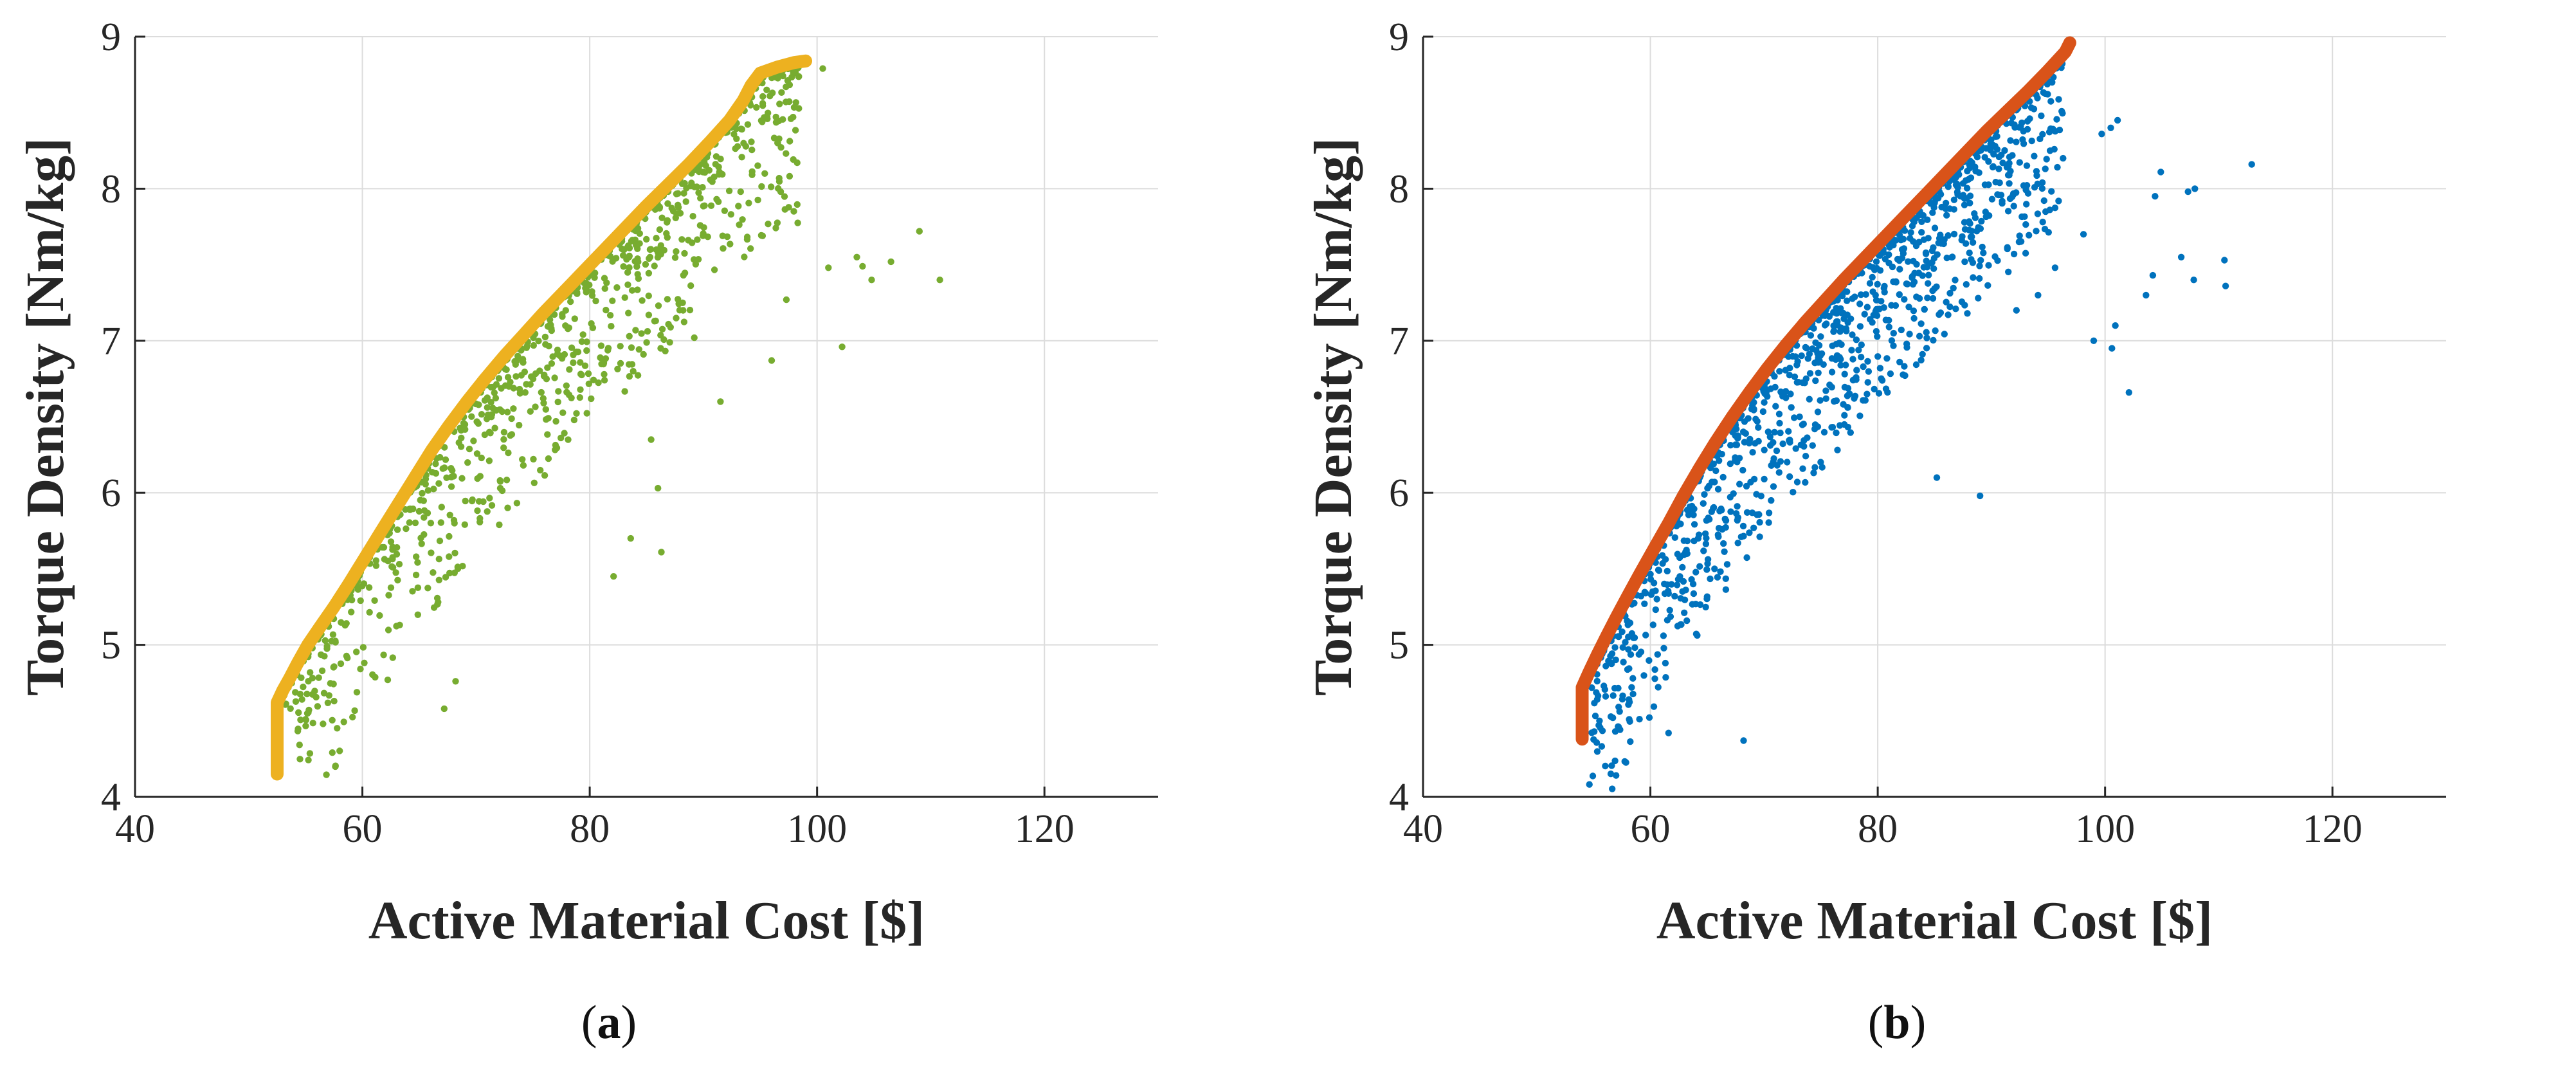  I want to click on y-tick-label: 7, so click(1399, 341).